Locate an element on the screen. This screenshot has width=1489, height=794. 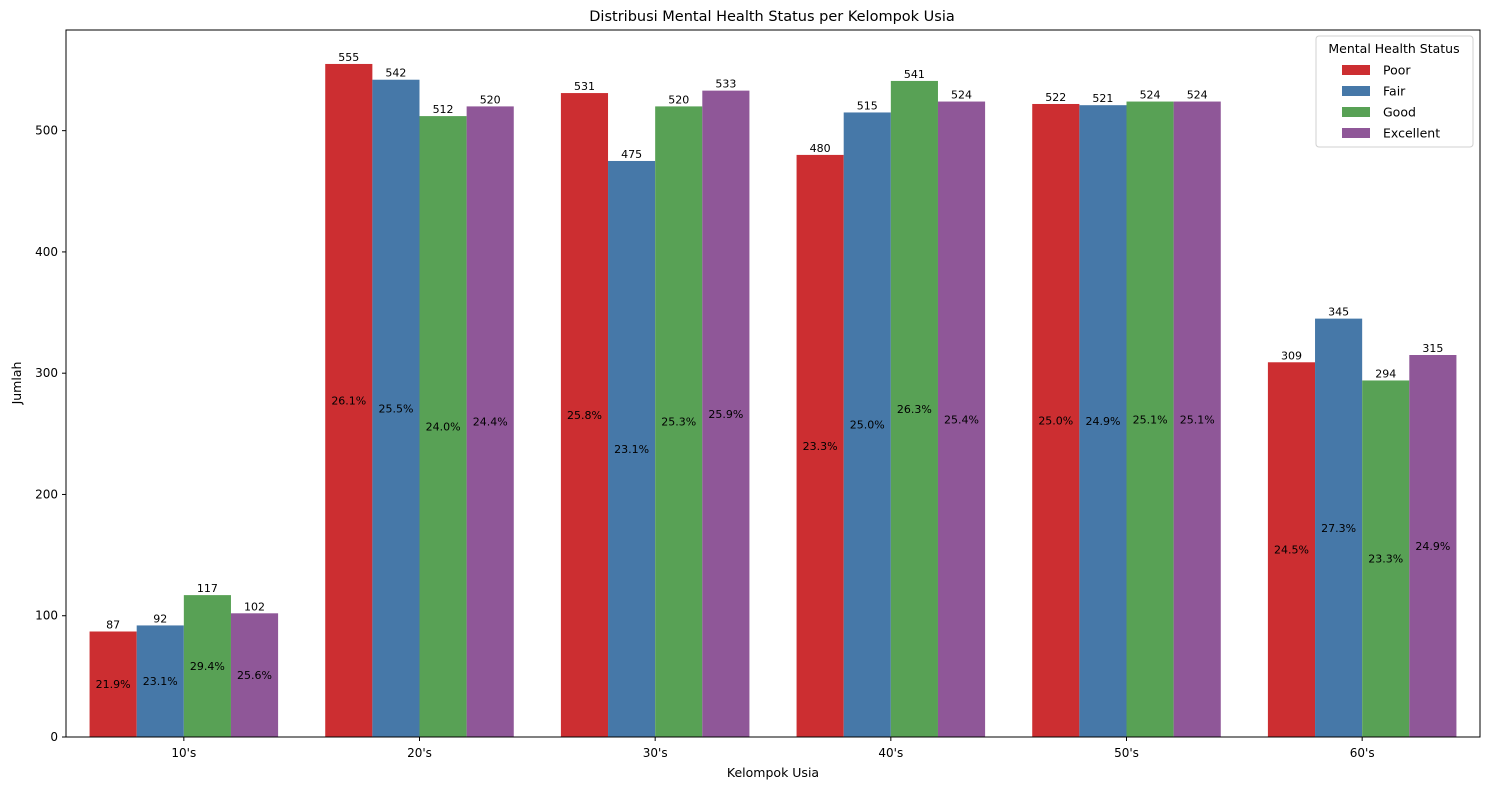
bar-percent-label: 25.4% is located at coordinates (961, 419).